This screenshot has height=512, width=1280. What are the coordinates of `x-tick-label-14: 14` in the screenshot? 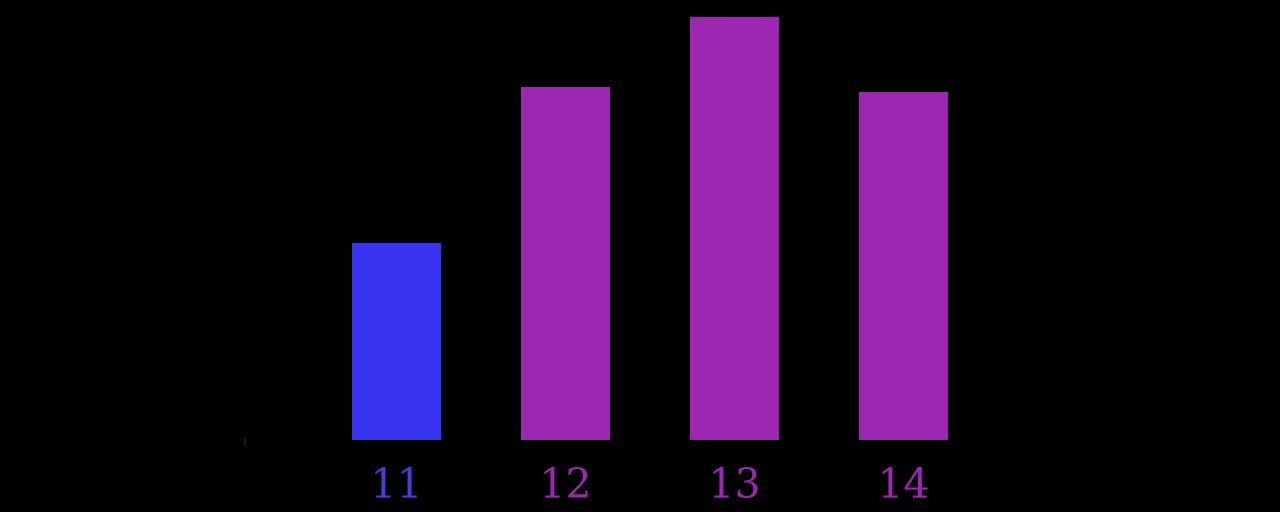 It's located at (903, 484).